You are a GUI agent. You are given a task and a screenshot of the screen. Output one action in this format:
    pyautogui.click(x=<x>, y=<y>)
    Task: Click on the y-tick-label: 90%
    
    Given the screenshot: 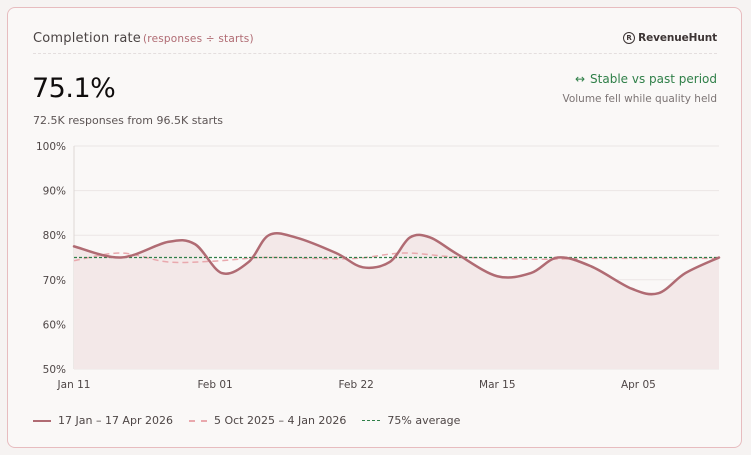 What is the action you would take?
    pyautogui.click(x=54, y=192)
    